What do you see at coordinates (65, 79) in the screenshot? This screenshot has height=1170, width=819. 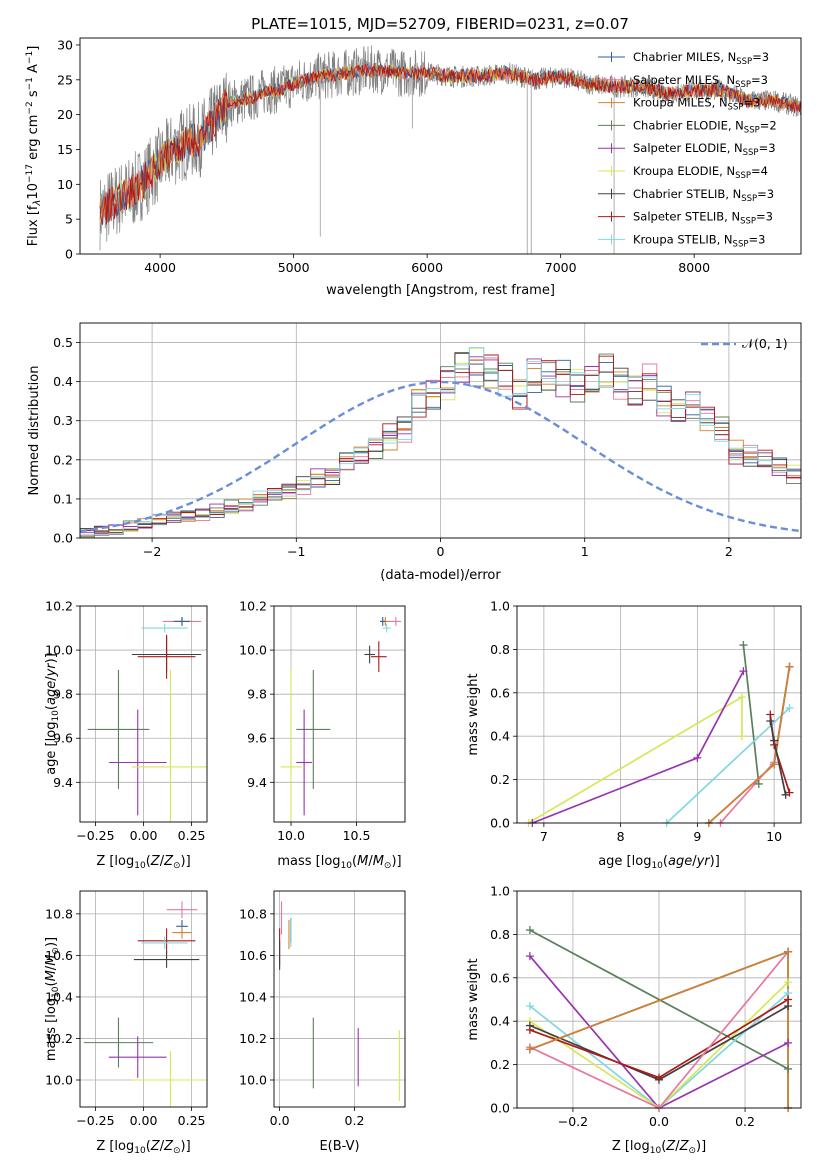 I see `spectrum-ytick-label: 25` at bounding box center [65, 79].